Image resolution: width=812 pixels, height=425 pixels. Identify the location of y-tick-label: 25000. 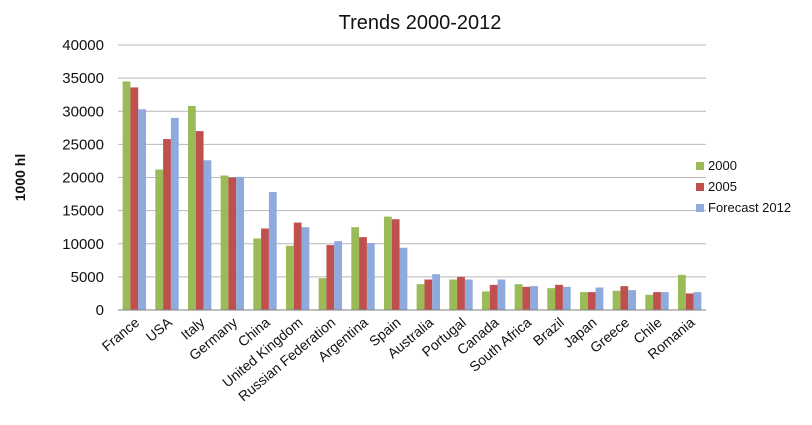
(83, 144).